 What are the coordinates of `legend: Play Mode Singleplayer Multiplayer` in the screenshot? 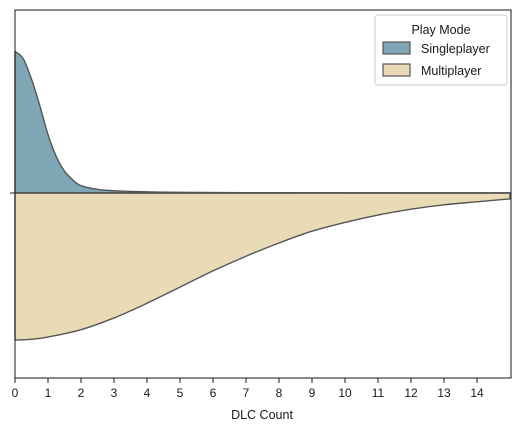 It's located at (441, 50).